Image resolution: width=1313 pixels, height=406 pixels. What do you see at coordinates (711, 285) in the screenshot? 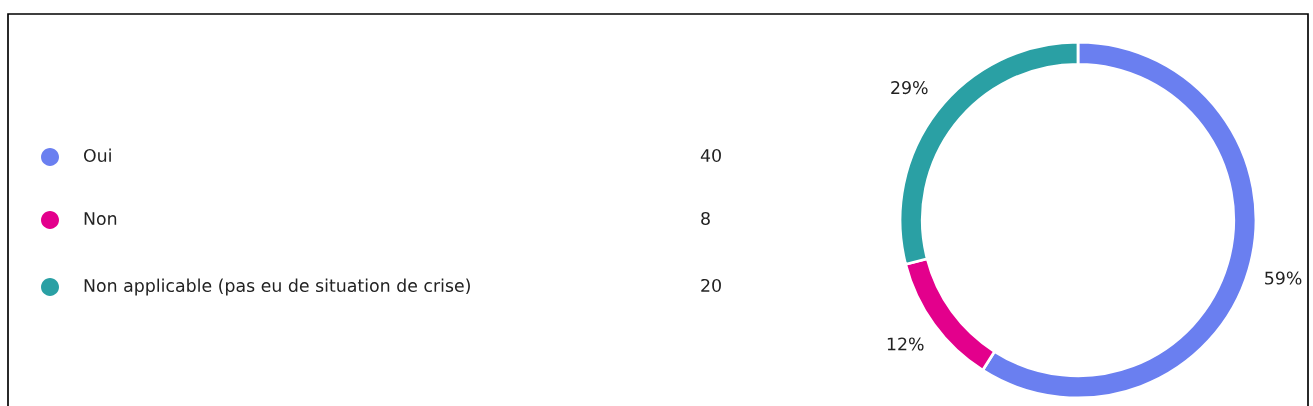
I see `text: 20` at bounding box center [711, 285].